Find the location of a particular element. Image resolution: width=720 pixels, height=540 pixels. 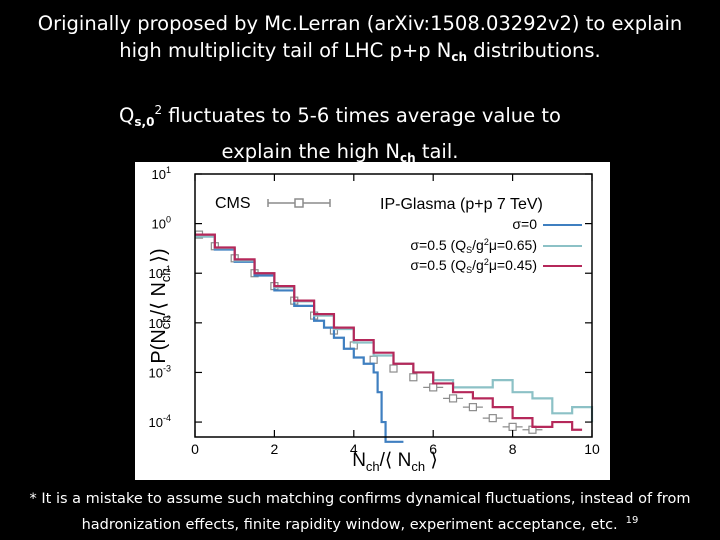

legend-sigma065: σ=0.5 (QS/g2μ=0.65) is located at coordinates (496, 246).